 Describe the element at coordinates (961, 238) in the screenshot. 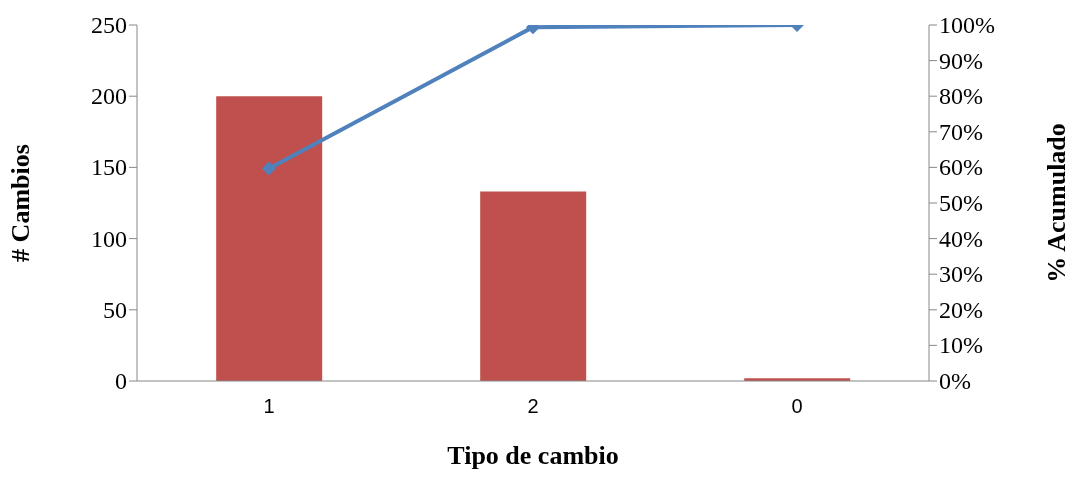

I see `y2-tick-label: 40%` at that location.